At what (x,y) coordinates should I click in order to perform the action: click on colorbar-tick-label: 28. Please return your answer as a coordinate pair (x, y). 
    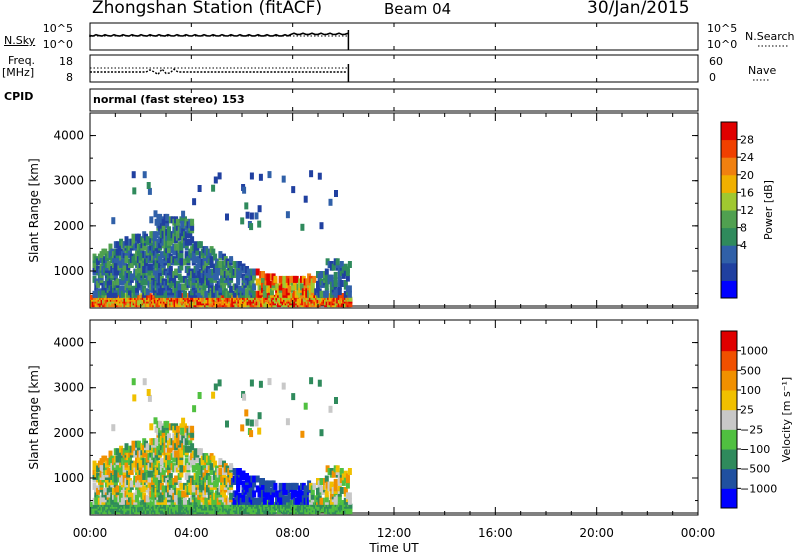
    Looking at the image, I should click on (747, 140).